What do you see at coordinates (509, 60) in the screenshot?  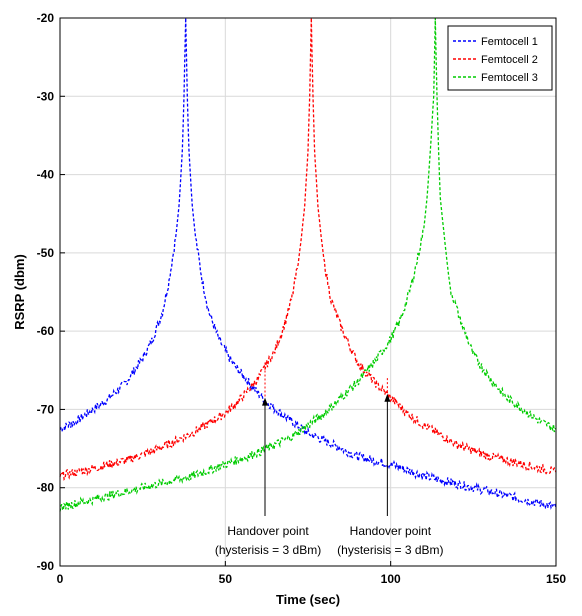 I see `legend-label: Femtocell 2` at bounding box center [509, 60].